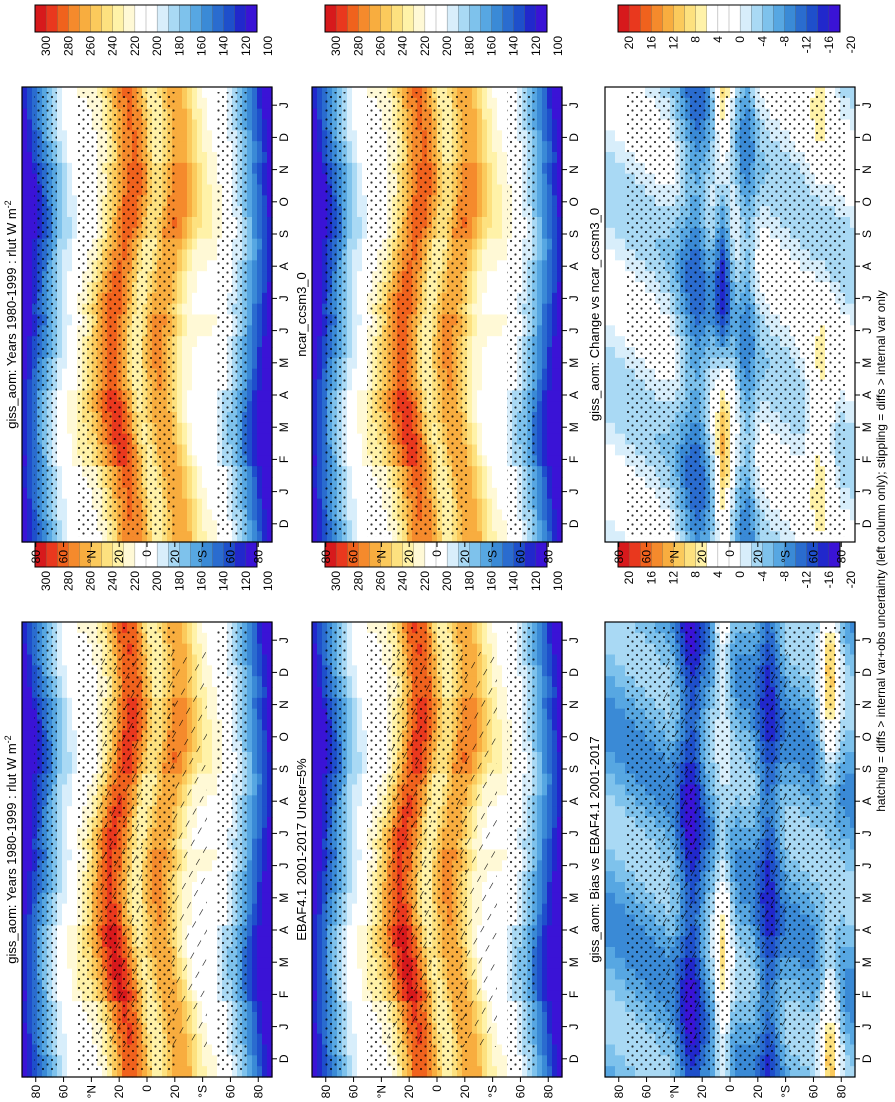 The height and width of the screenshot is (1102, 895). What do you see at coordinates (230, 1092) in the screenshot?
I see `lat-tick-label: 60` at bounding box center [230, 1092].